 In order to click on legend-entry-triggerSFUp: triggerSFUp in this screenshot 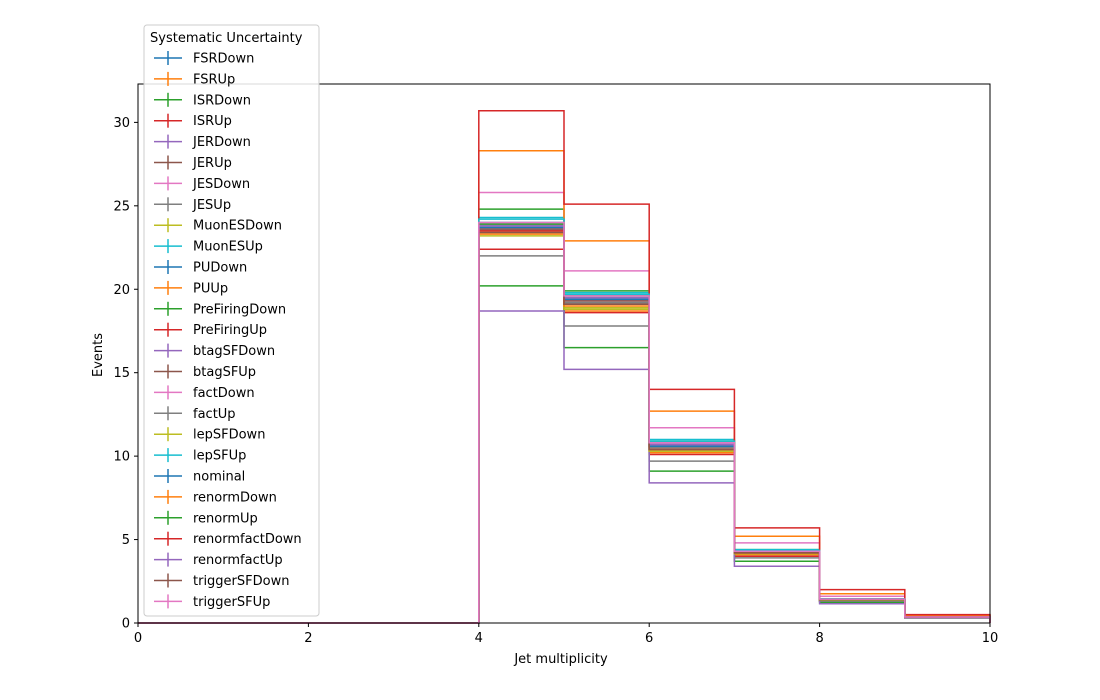, I will do `click(212, 602)`.